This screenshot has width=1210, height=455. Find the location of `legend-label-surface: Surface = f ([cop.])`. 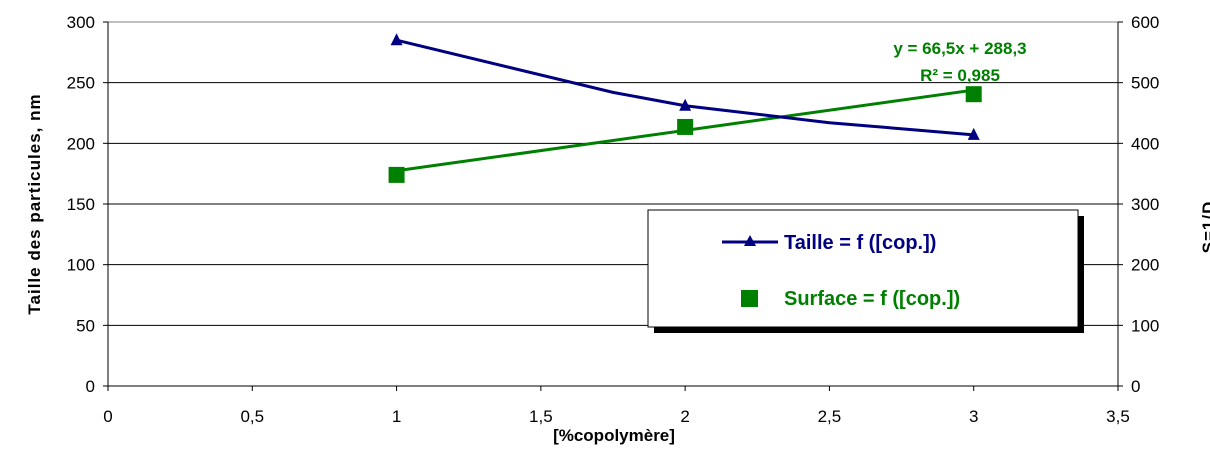

legend-label-surface: Surface = f ([cop.]) is located at coordinates (872, 299).